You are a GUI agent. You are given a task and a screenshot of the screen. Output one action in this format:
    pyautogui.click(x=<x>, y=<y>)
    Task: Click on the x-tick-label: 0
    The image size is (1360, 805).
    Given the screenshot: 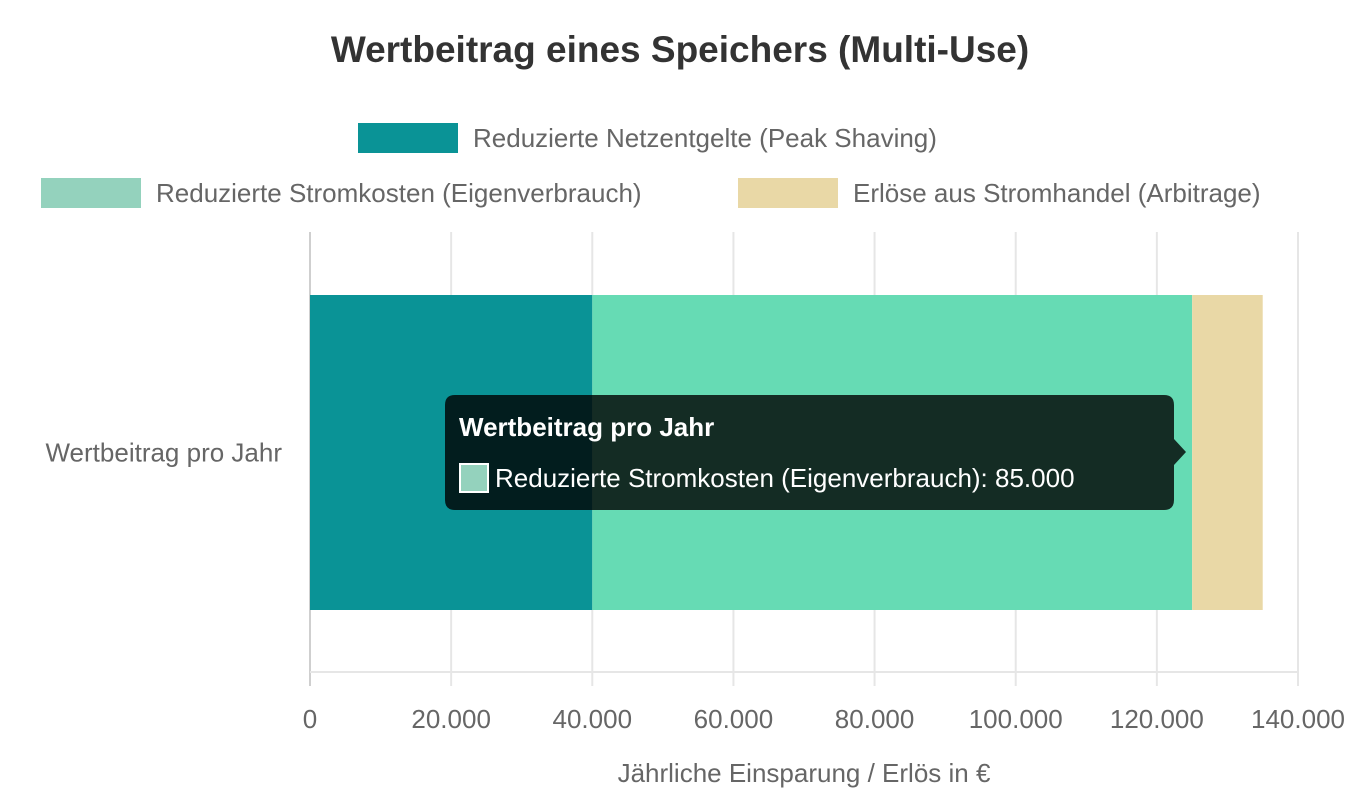 What is the action you would take?
    pyautogui.click(x=310, y=719)
    